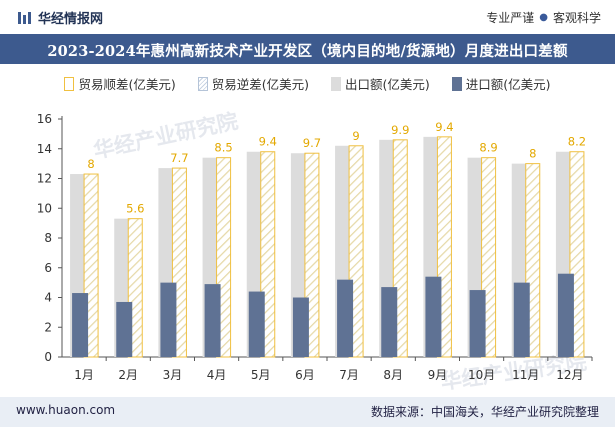 The width and height of the screenshot is (615, 427). I want to click on legend: 贸易顺差(亿美元) 贸易逆差(亿美元) 出口额(亿美元) 进口额(亿美元), so click(307, 83).